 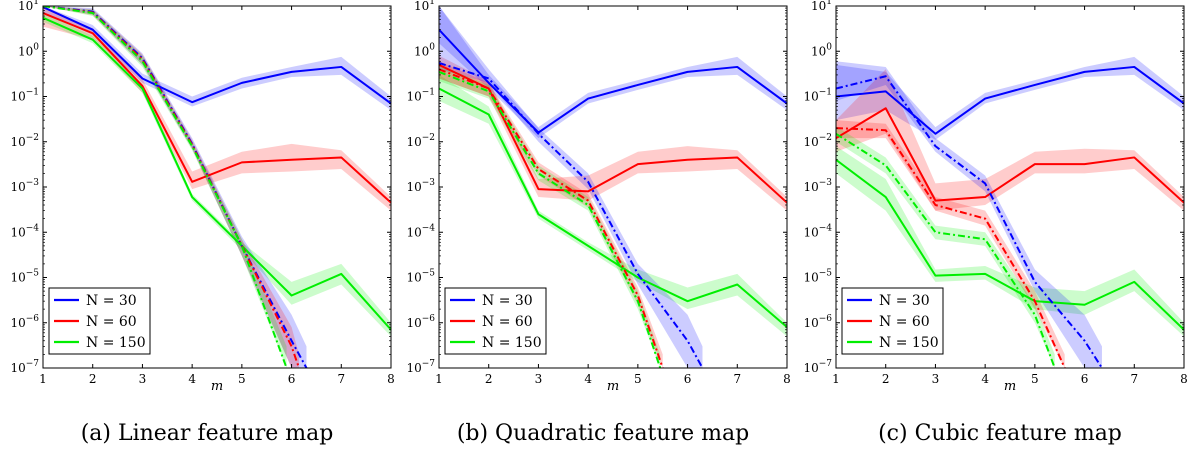 What do you see at coordinates (207, 433) in the screenshot?
I see `panel-caption: (a) Linear feature map` at bounding box center [207, 433].